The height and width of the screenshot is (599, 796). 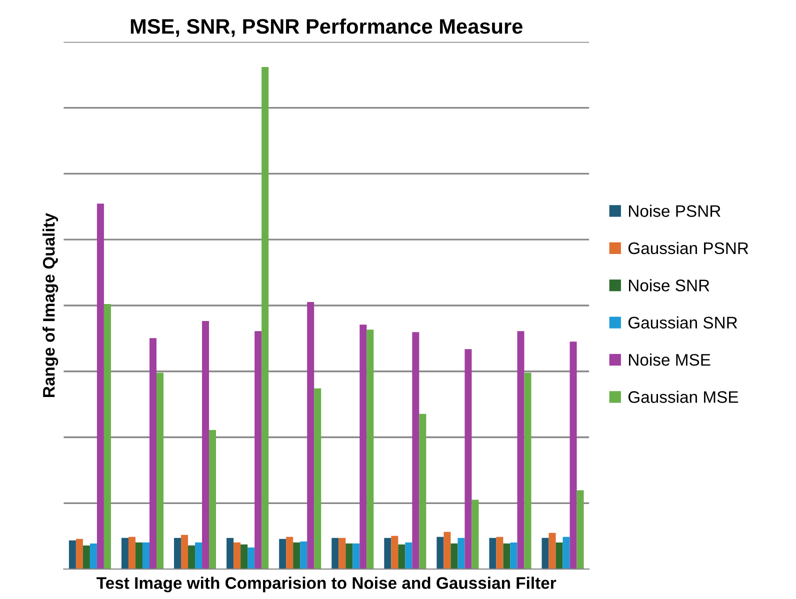 I want to click on legend-label: Noise MSE, so click(x=669, y=360).